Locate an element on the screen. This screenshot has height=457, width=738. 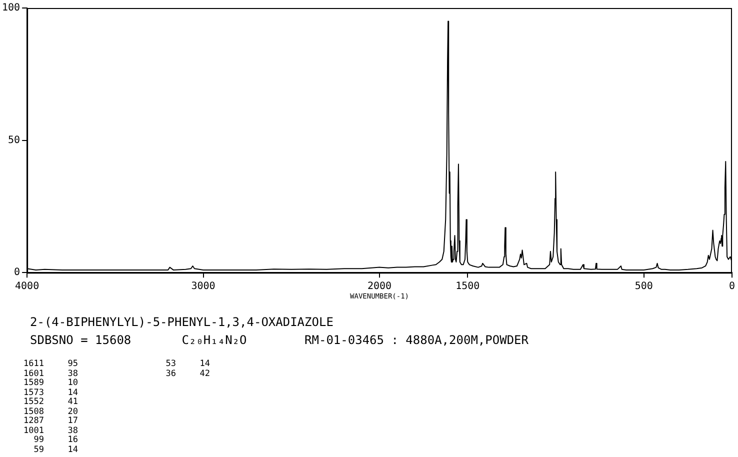
y-tick-label: 100 is located at coordinates (11, 8).